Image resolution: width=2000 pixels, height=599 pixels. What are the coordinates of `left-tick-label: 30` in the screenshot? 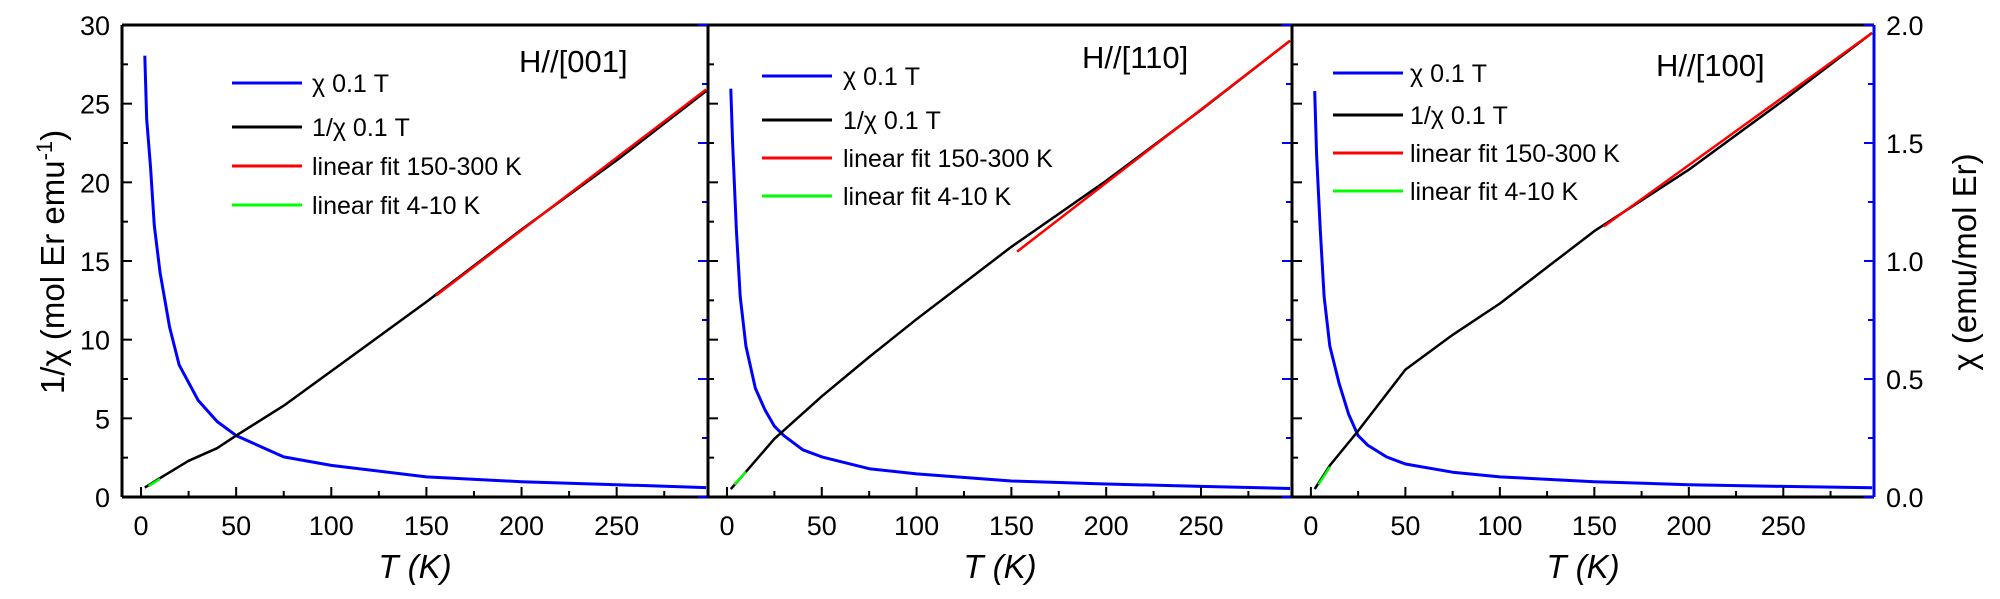 It's located at (95, 26).